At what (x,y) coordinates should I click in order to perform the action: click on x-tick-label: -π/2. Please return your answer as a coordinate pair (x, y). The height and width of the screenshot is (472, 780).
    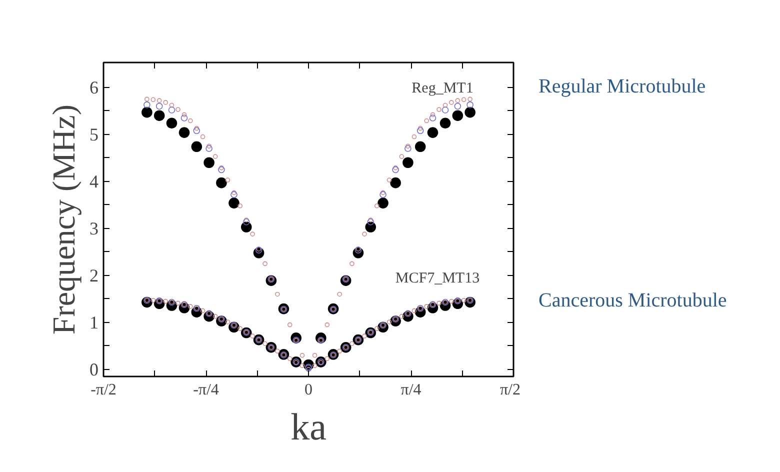
    Looking at the image, I should click on (103, 390).